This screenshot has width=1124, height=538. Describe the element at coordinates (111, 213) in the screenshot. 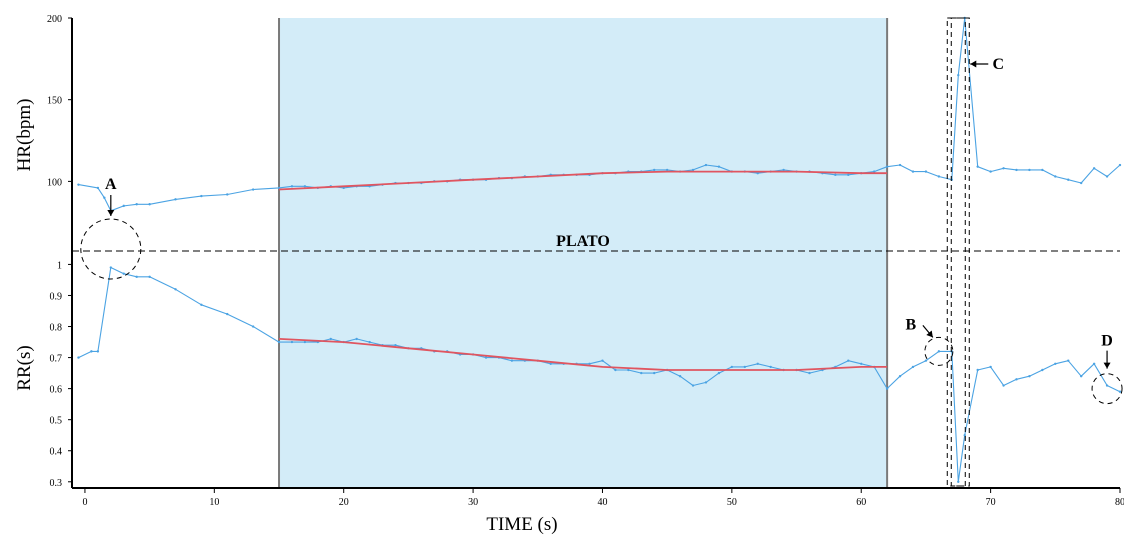

I see `annotation-a-arrow-head` at that location.